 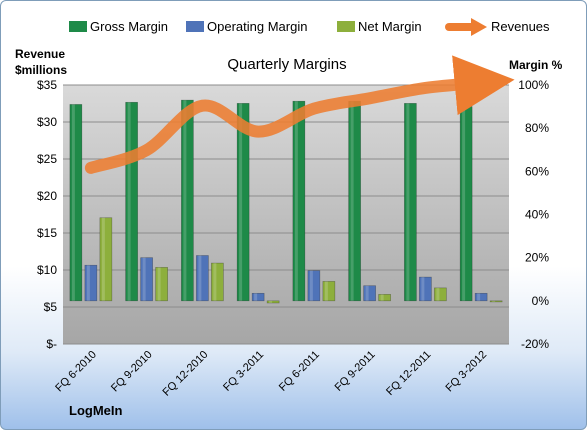 I want to click on footer-company-name: LogMeIn, so click(x=95, y=410).